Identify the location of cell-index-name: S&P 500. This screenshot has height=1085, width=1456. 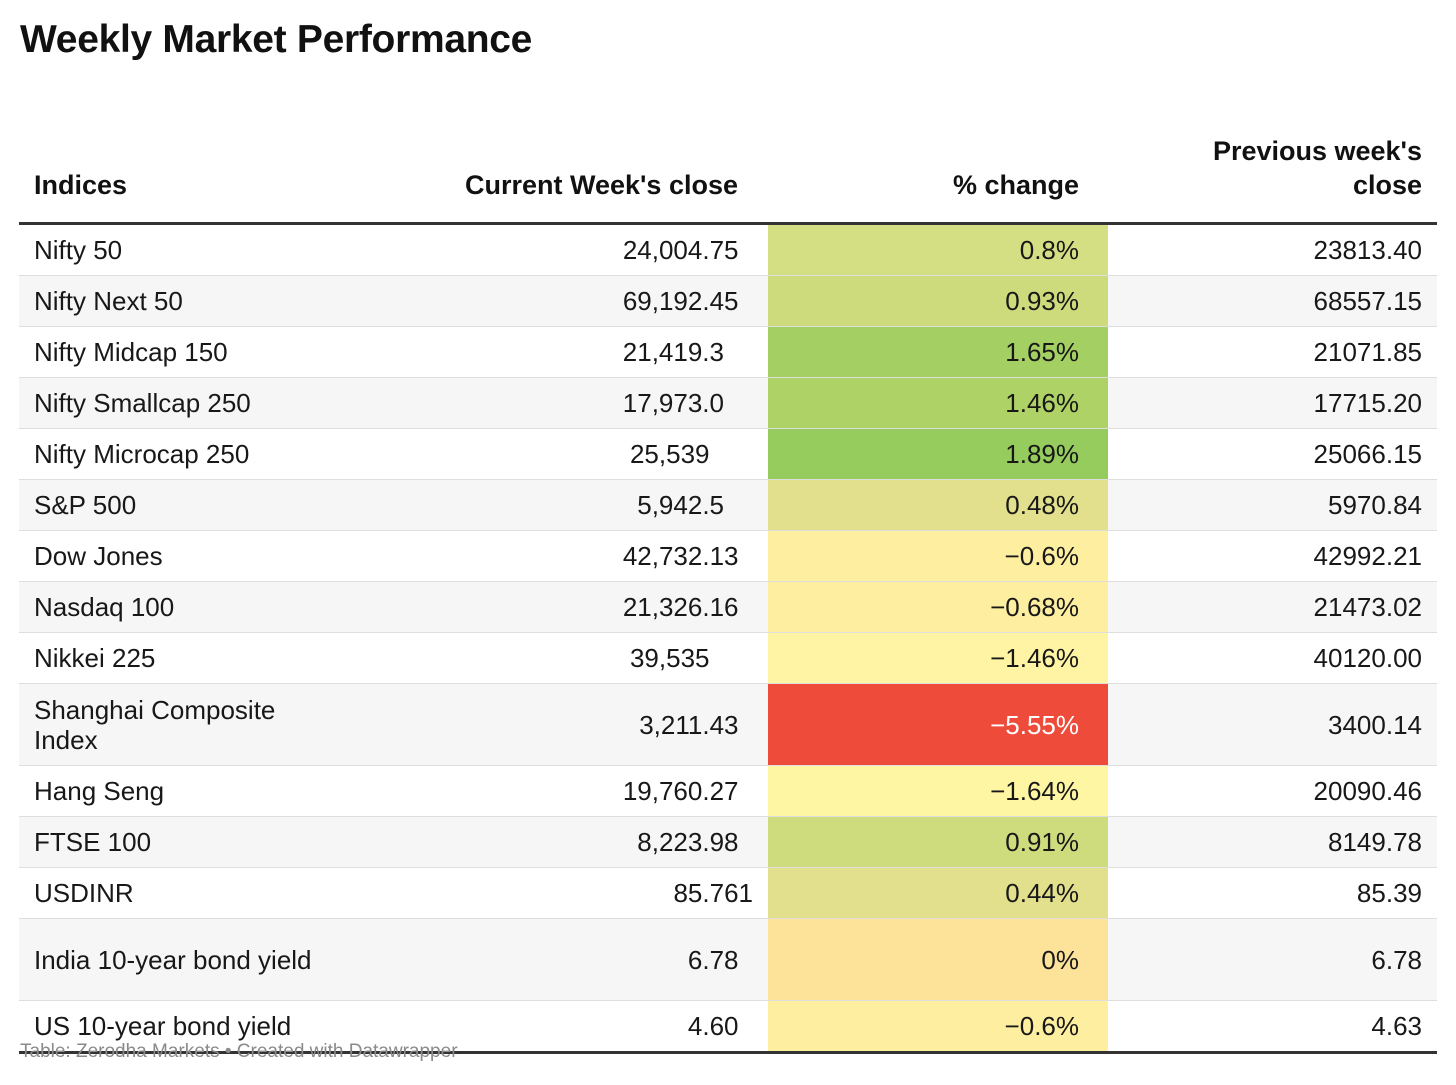
(219, 505).